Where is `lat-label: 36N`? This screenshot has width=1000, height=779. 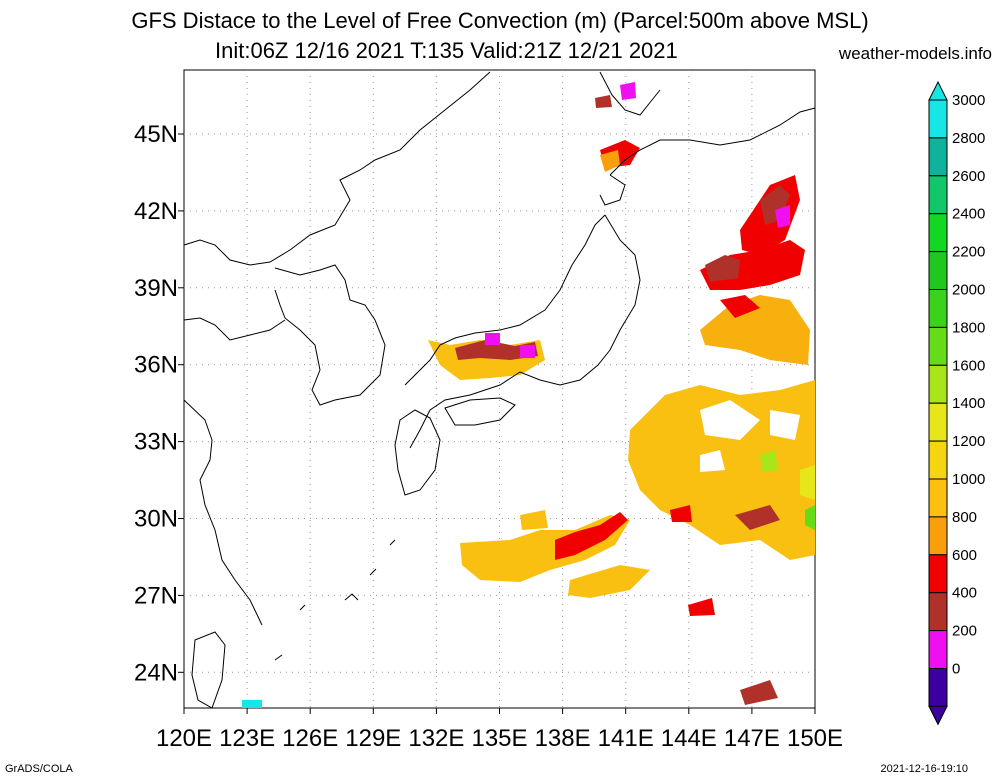
lat-label: 36N is located at coordinates (156, 365).